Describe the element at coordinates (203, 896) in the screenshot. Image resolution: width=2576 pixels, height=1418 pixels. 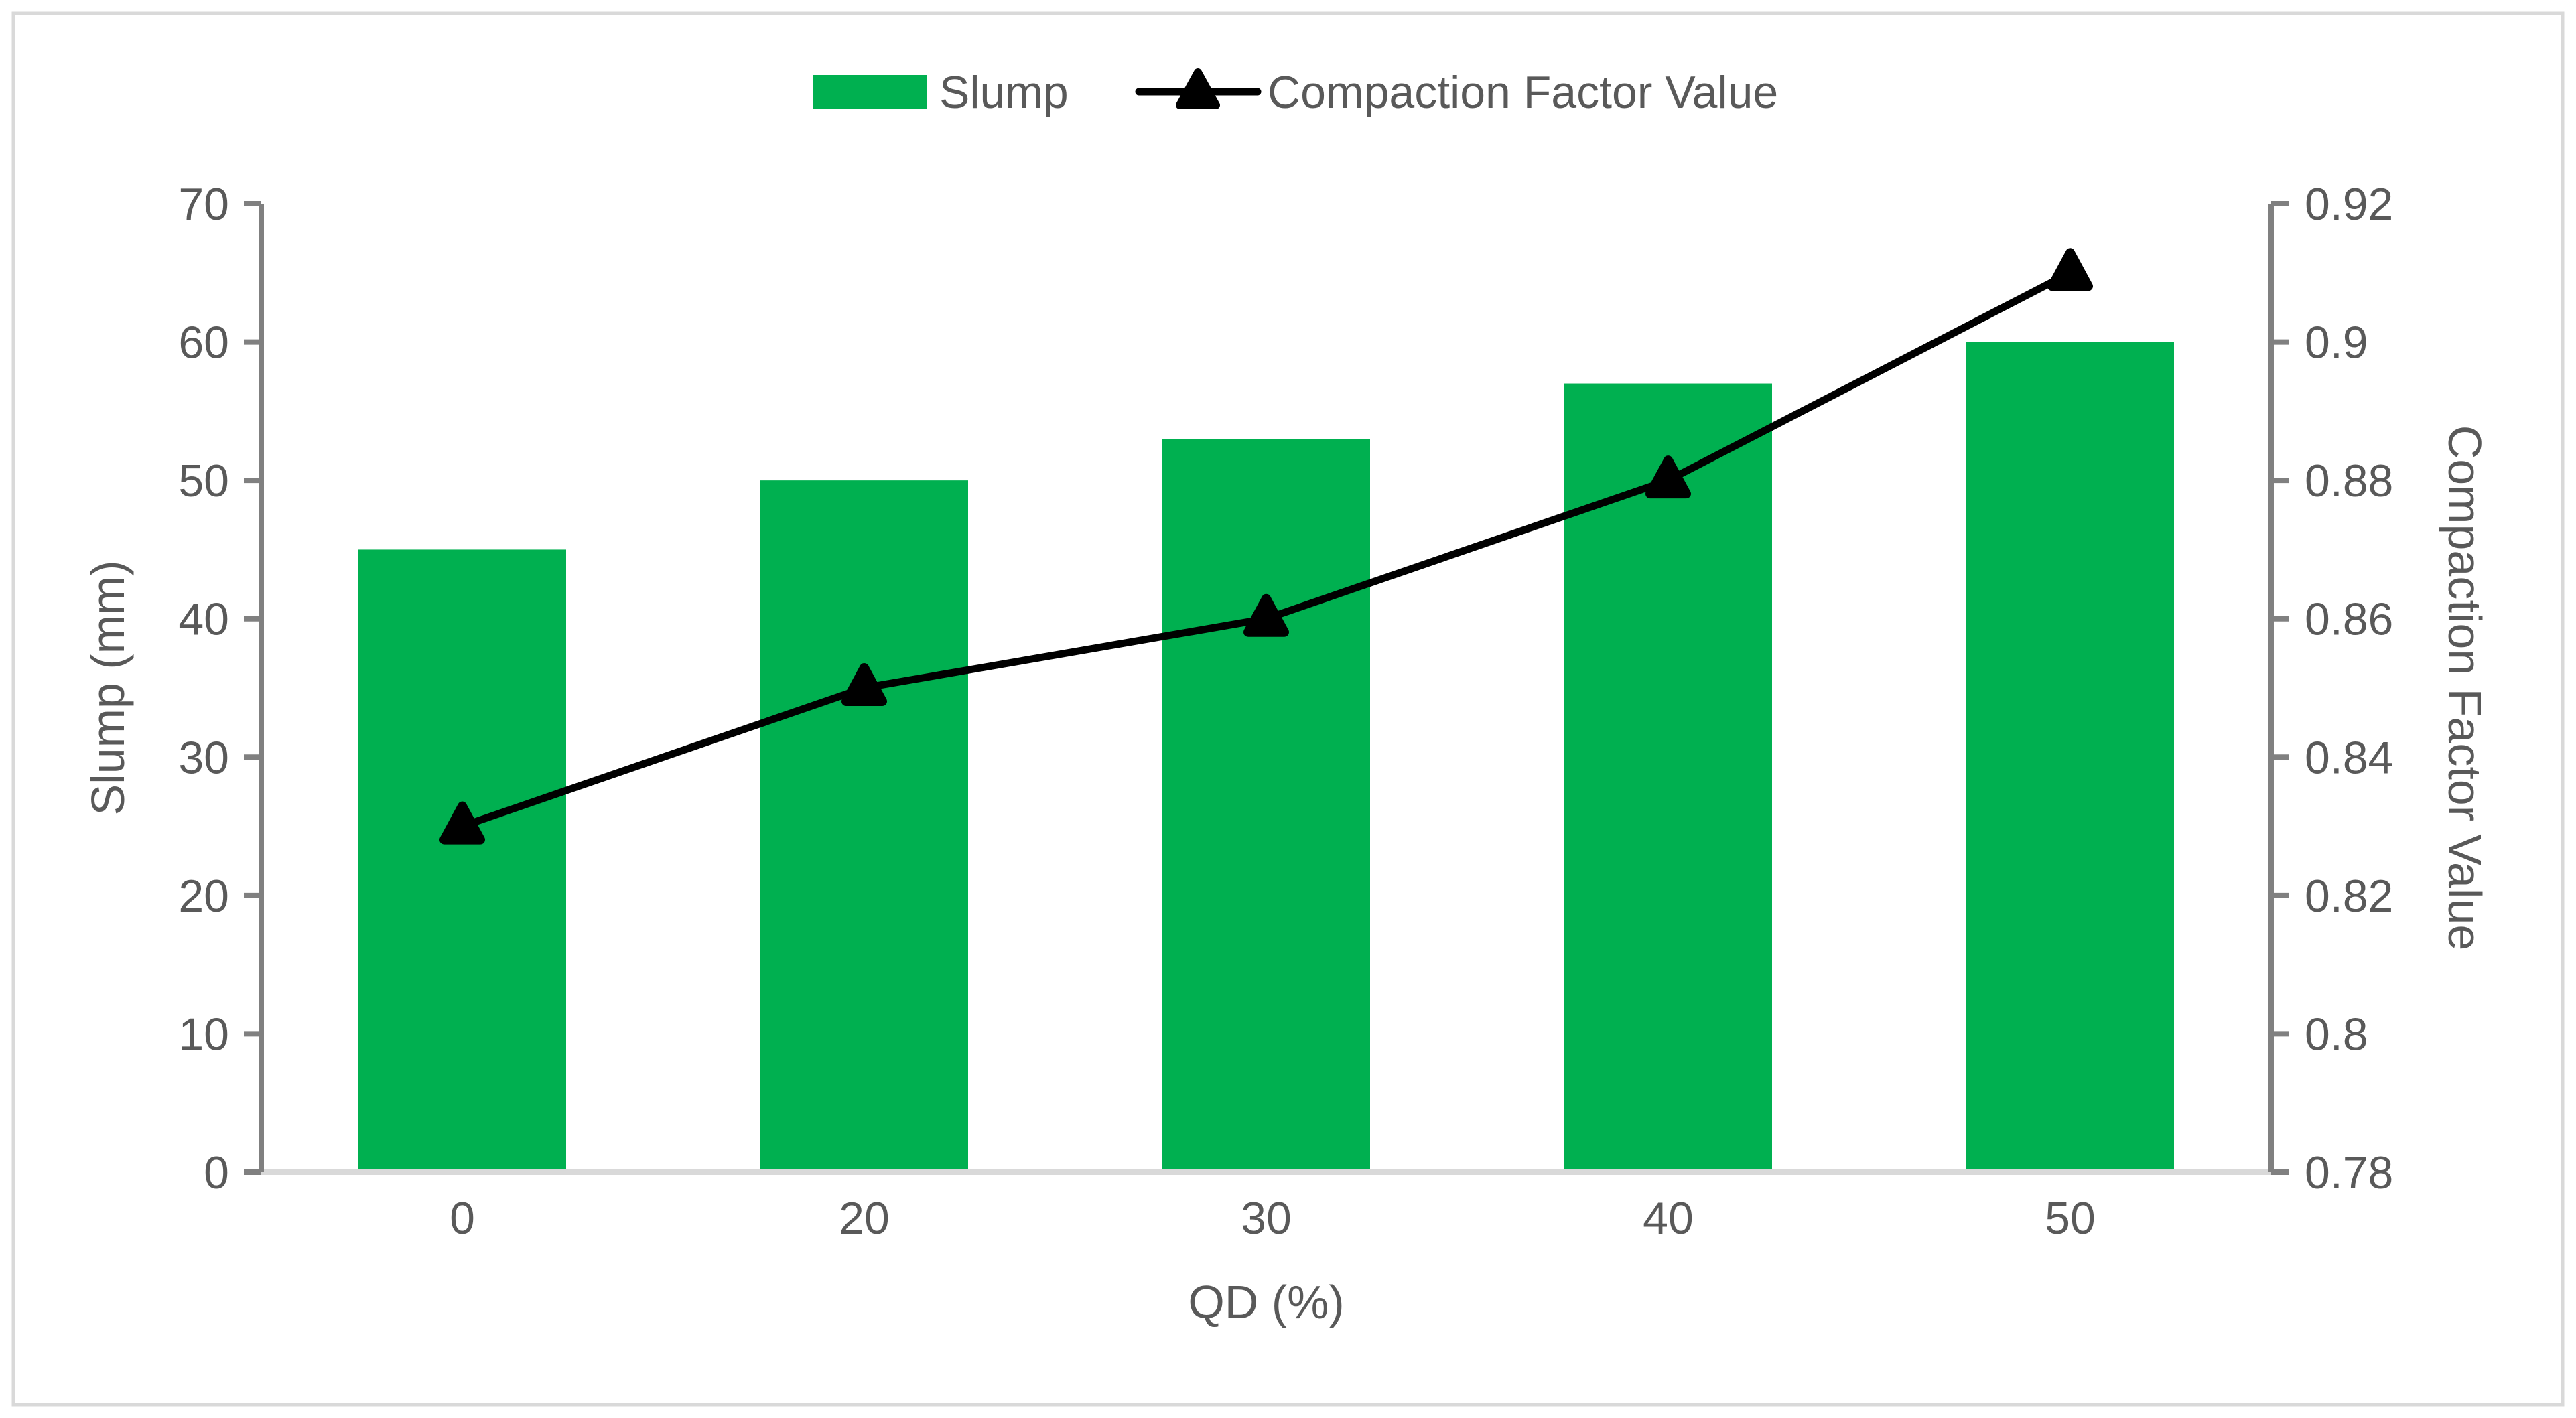
I see `left-axis-tick-label: 20` at that location.